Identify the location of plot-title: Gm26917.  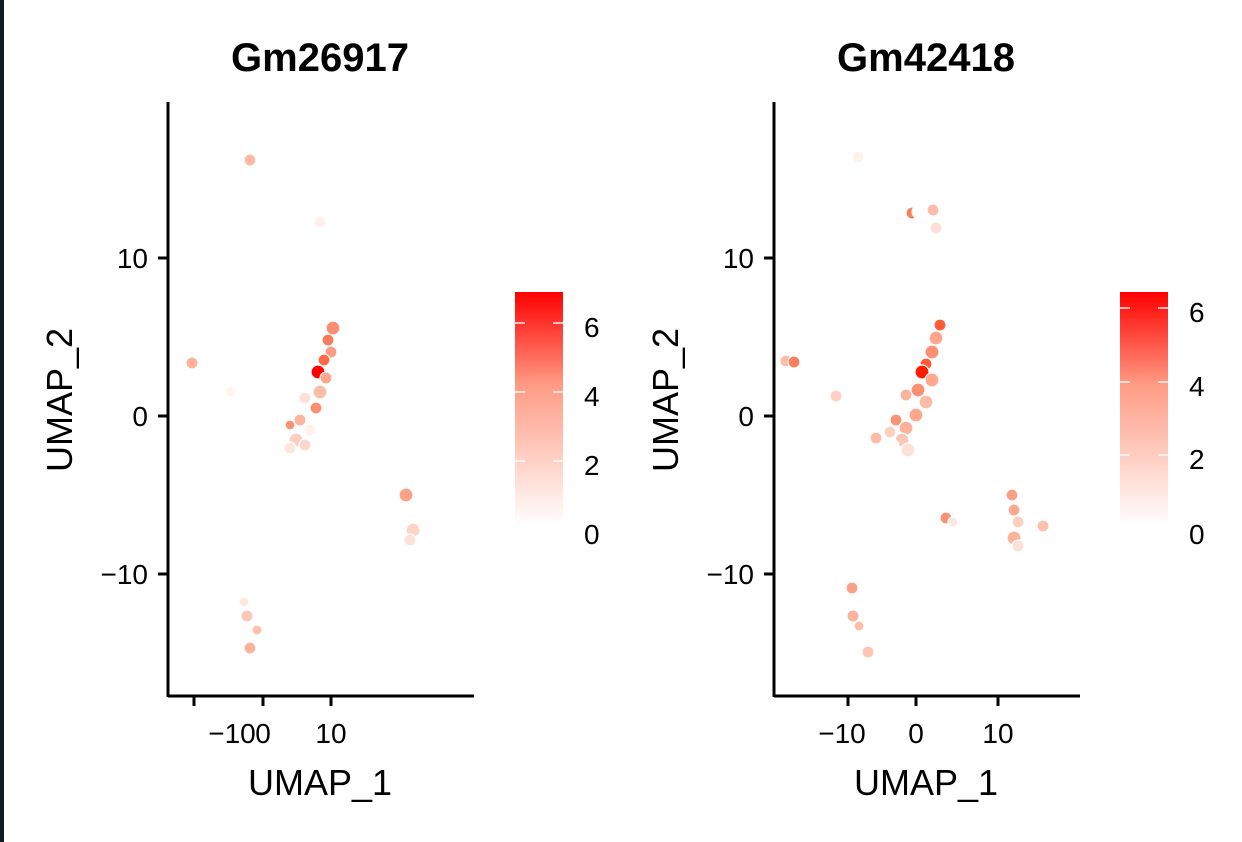
(320, 58).